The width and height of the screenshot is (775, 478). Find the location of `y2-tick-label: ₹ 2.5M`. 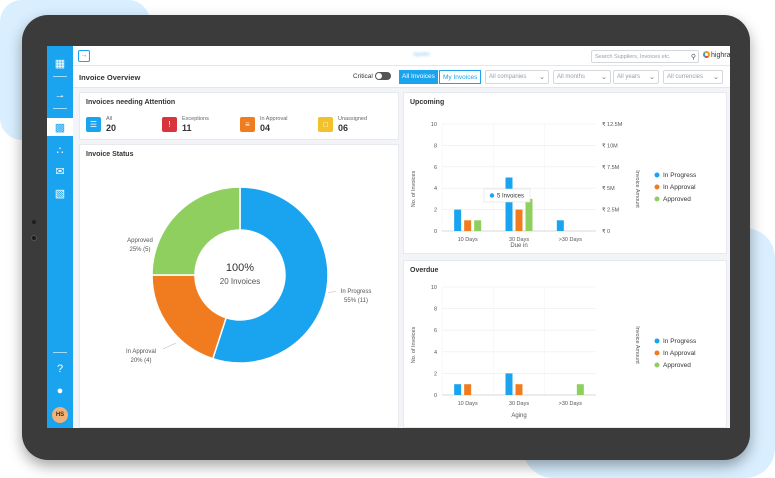

y2-tick-label: ₹ 2.5M is located at coordinates (611, 210).